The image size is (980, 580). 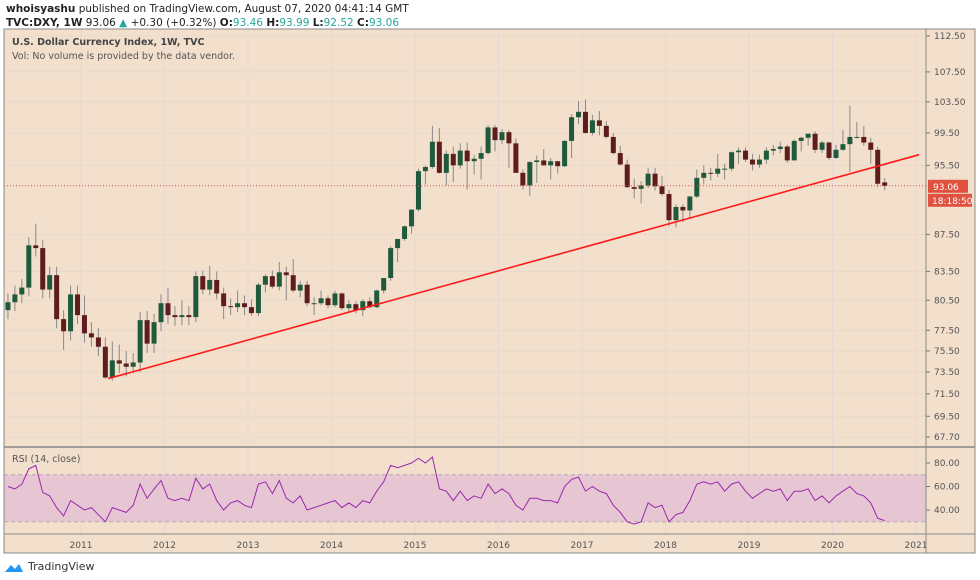 What do you see at coordinates (46, 459) in the screenshot?
I see `rsi-title: RSI (14, close)` at bounding box center [46, 459].